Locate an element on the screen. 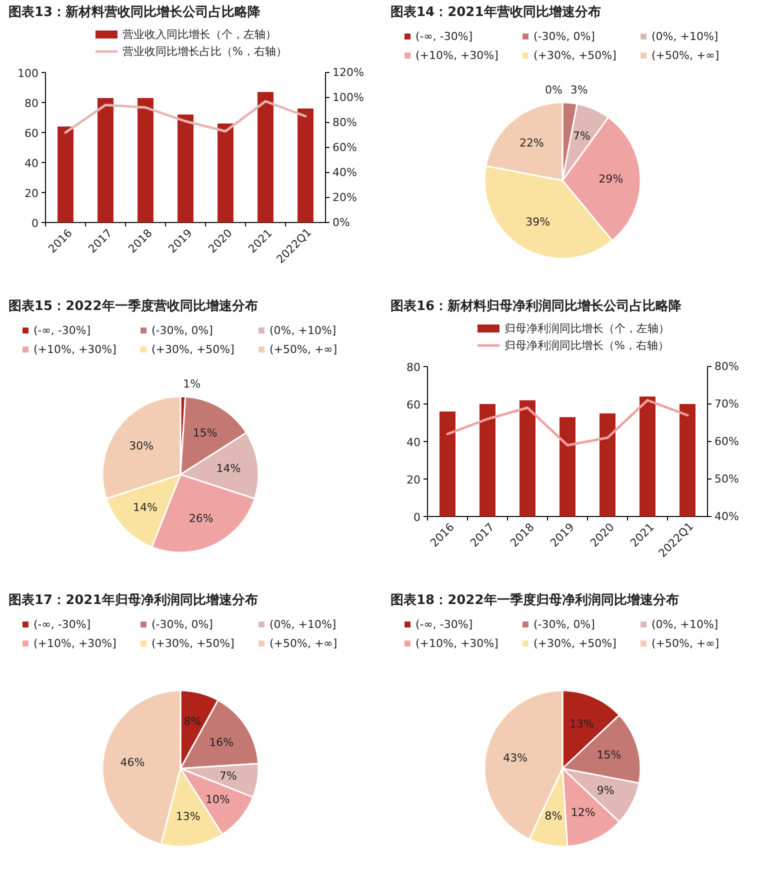  data-label: 12% is located at coordinates (583, 812).